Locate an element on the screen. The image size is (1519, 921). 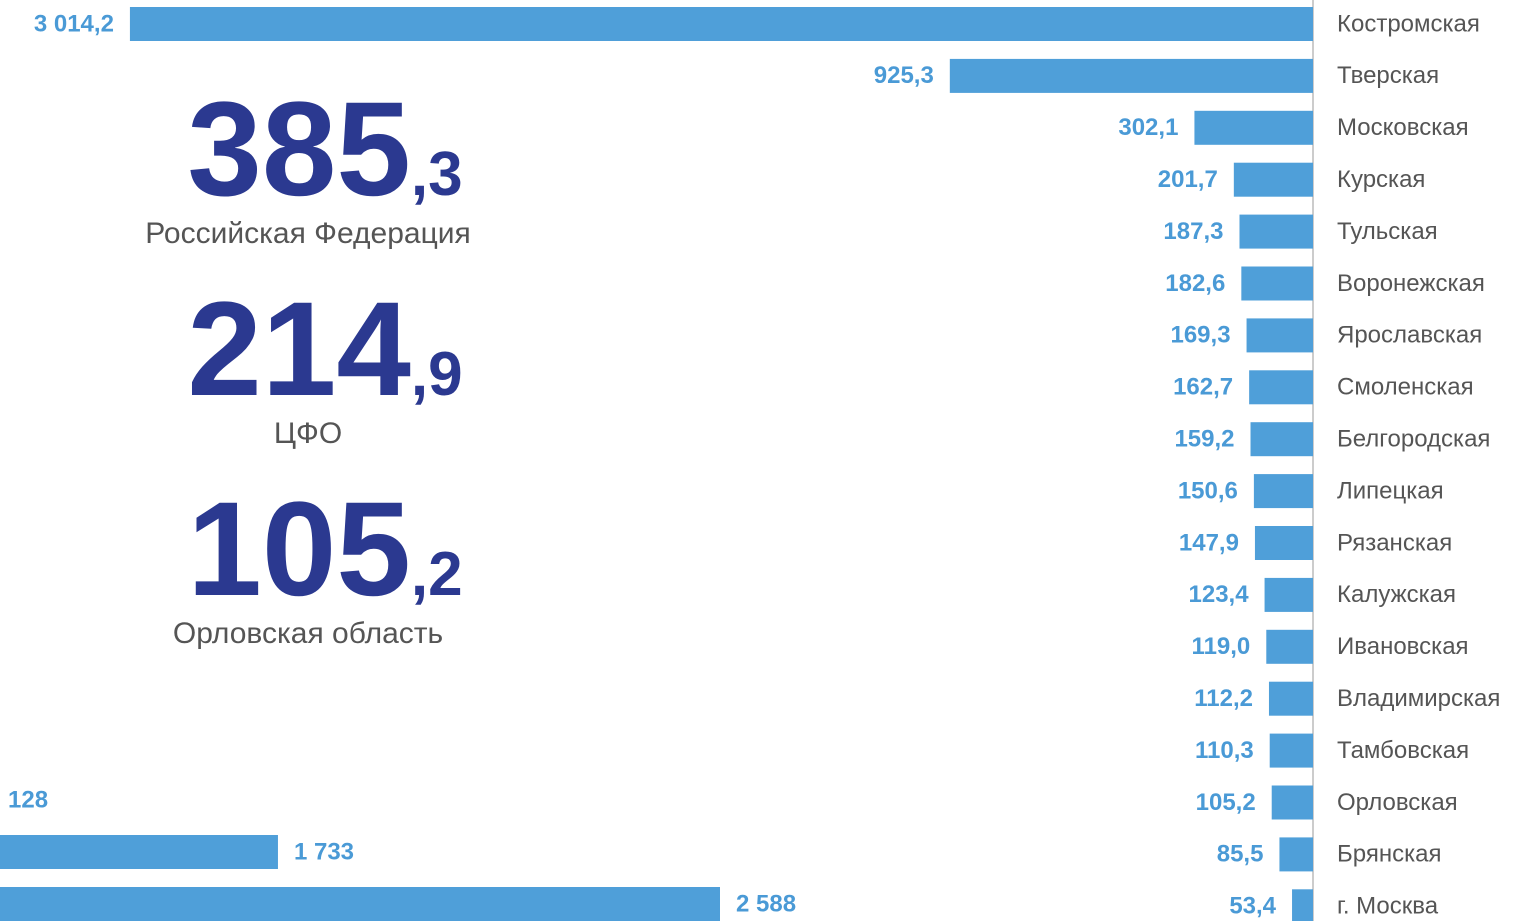
highlight-label: Орловская область is located at coordinates (308, 633).